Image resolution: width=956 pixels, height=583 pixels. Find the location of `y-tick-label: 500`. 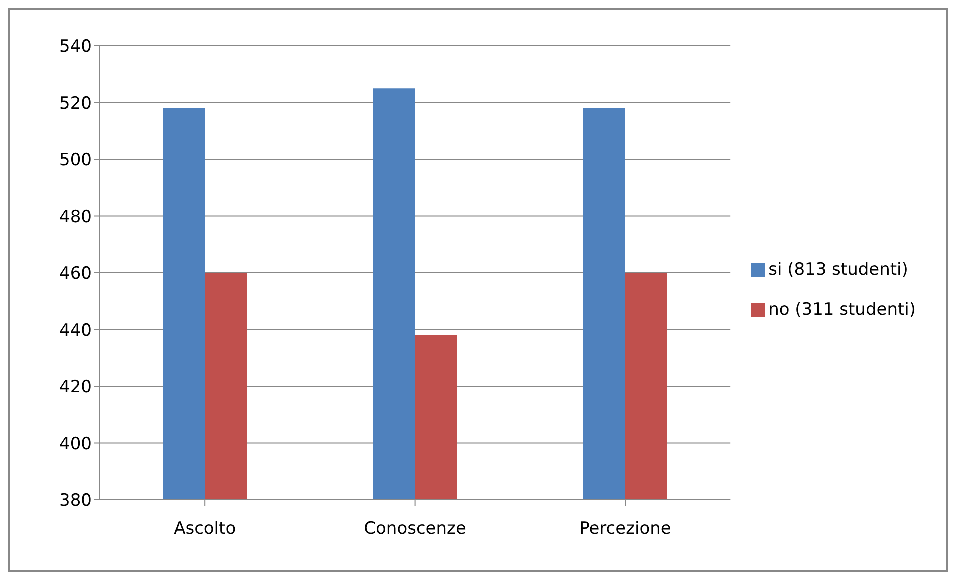

y-tick-label: 500 is located at coordinates (76, 160).